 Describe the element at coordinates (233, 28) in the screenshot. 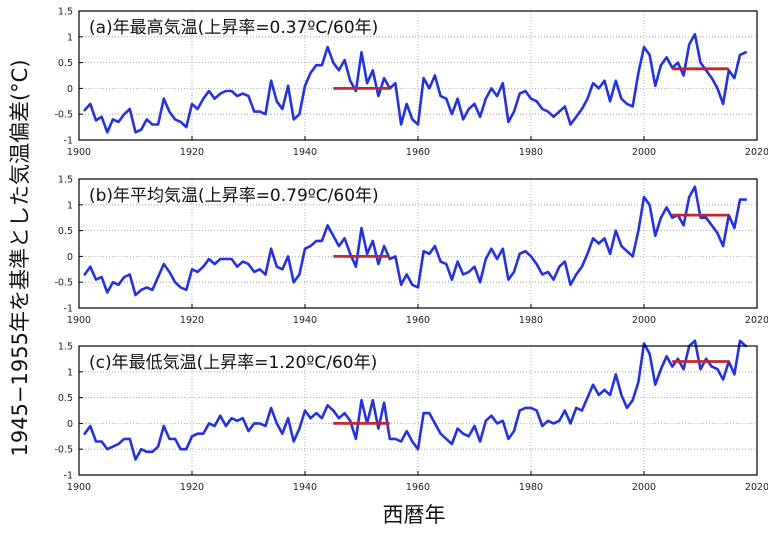

I see `panel-title: (a)年最高気温(上昇率=0.37ºC/60年)` at that location.